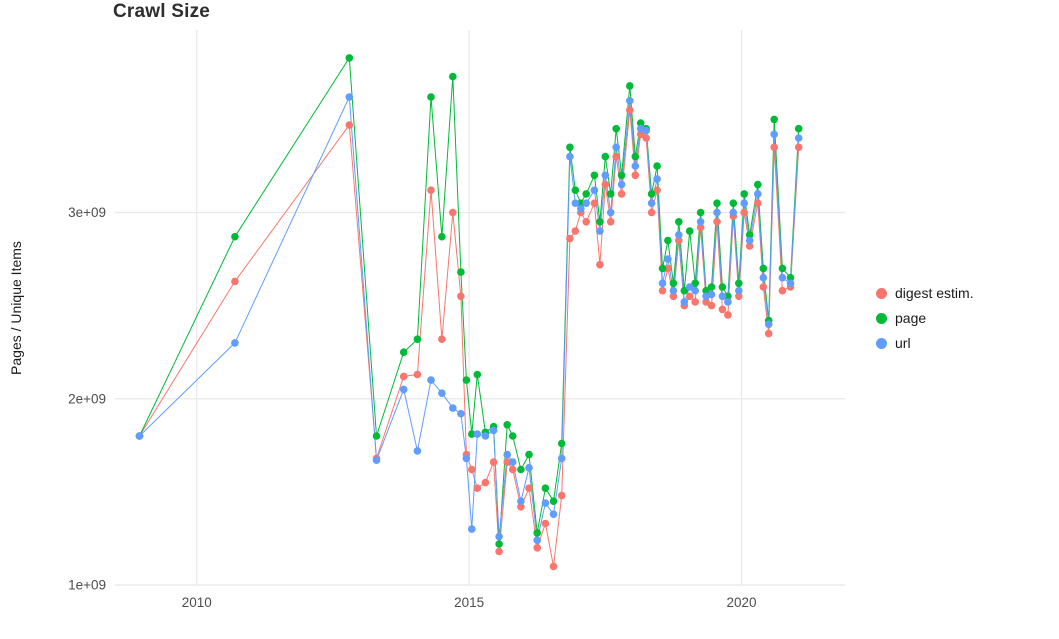 The image size is (1059, 639). Describe the element at coordinates (881, 318) in the screenshot. I see `legend-key-page-icon` at that location.